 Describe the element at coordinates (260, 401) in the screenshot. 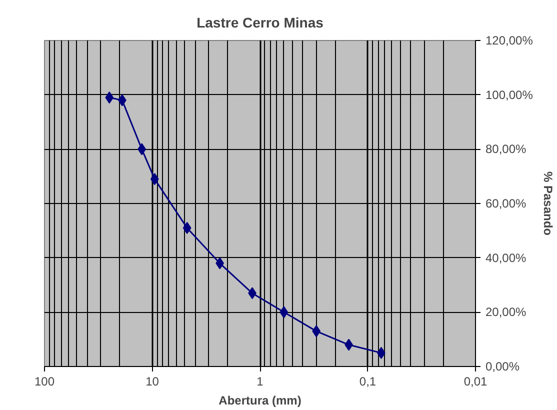

I see `x-axis-title: Abertura (mm)` at that location.